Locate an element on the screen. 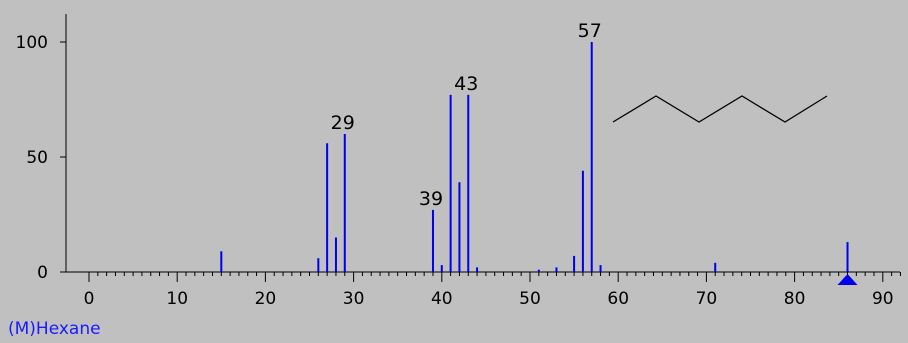 The height and width of the screenshot is (343, 908). peak-label-43: 43 is located at coordinates (466, 84).